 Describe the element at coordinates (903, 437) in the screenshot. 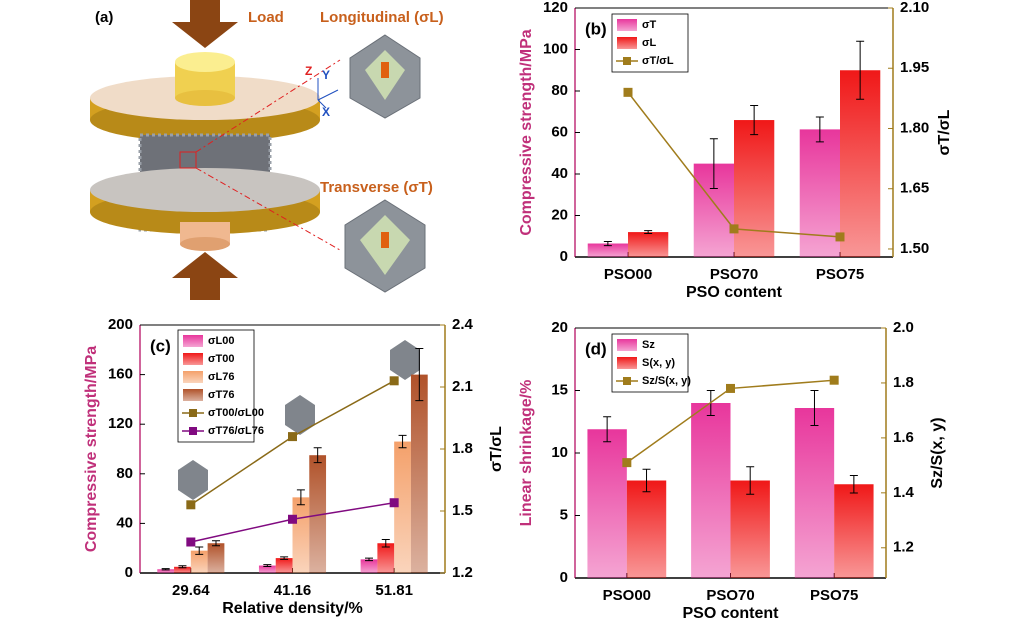

I see `y2-tick-label: 1.6` at that location.